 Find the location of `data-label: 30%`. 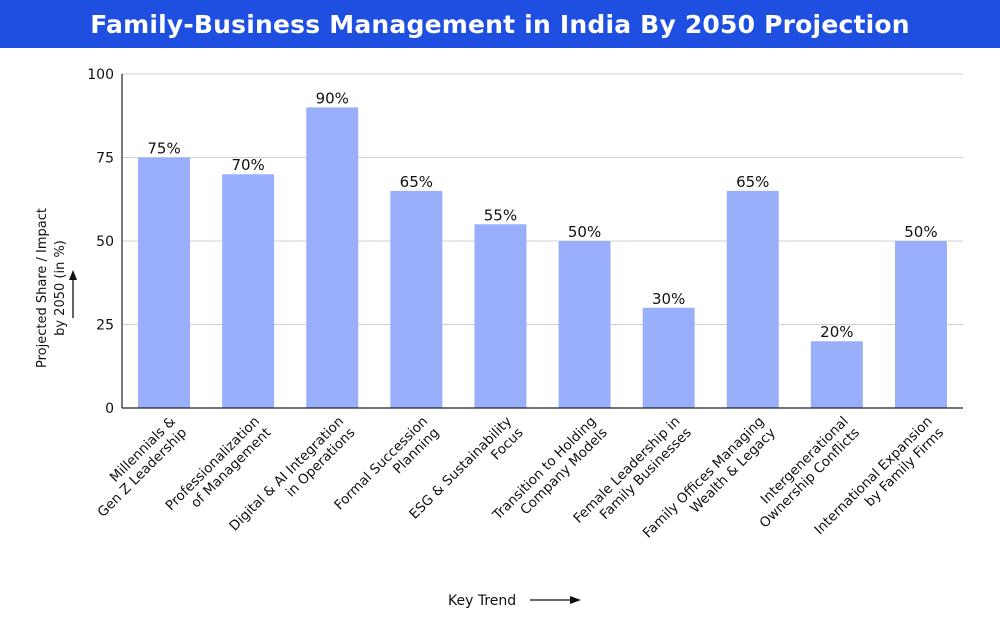

data-label: 30% is located at coordinates (668, 299).